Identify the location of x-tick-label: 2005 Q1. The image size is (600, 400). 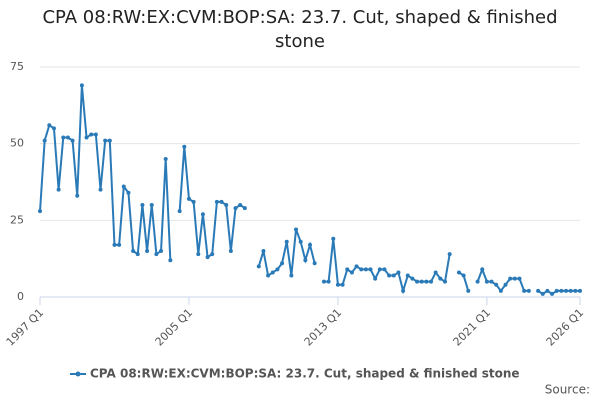
(174, 327).